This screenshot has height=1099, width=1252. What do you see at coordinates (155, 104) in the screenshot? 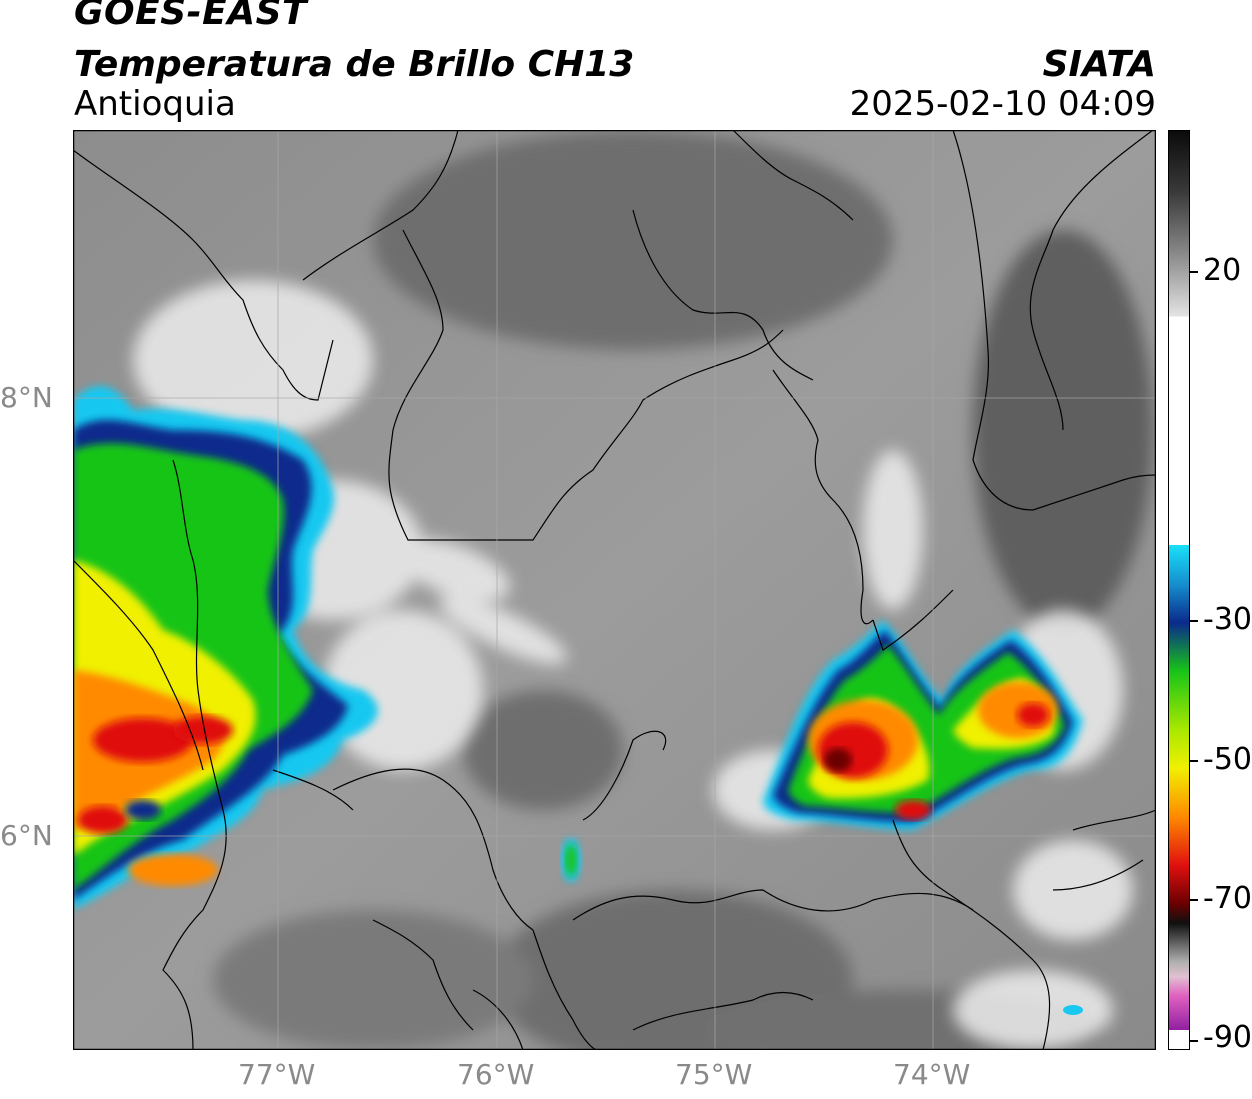
I see `region-label: Antioquia` at bounding box center [155, 104].